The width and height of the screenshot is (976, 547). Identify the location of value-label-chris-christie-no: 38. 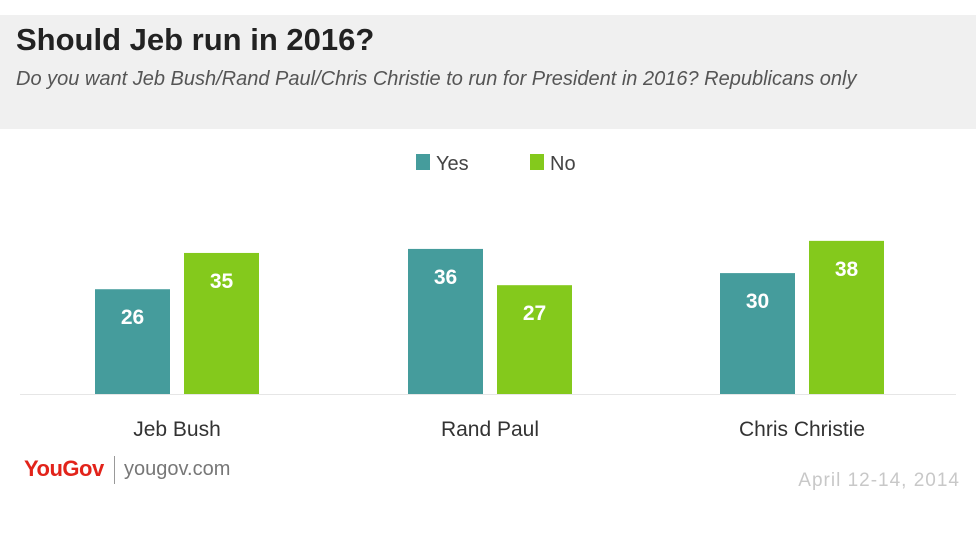
(847, 269).